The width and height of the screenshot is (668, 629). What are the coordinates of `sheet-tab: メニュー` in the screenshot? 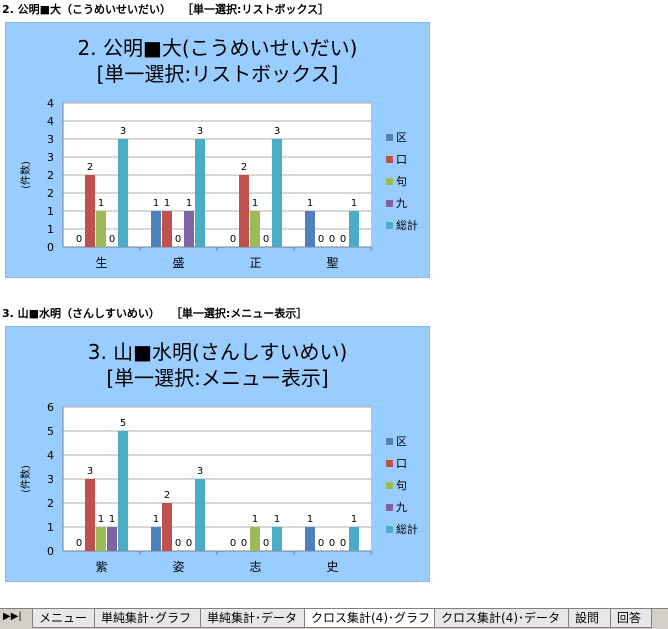 It's located at (65, 618).